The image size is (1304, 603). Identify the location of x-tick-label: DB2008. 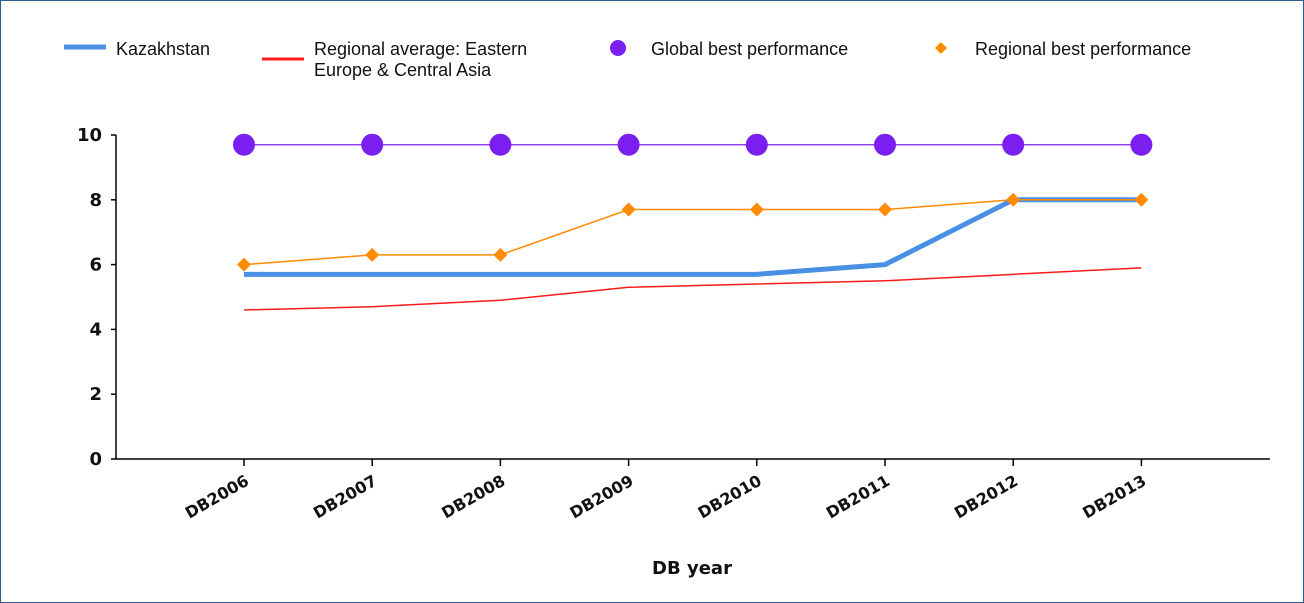
(473, 496).